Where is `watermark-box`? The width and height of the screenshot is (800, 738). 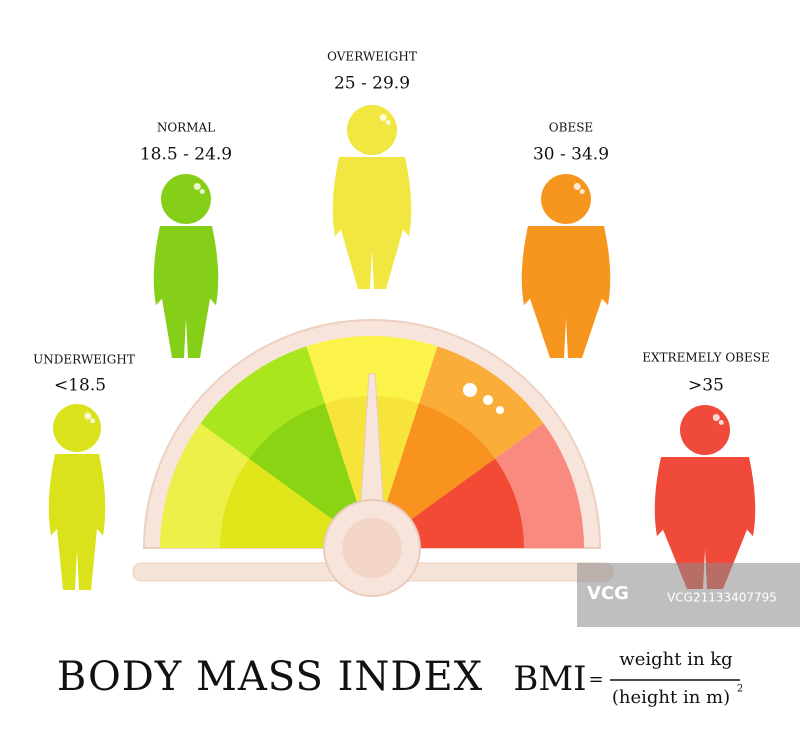 watermark-box is located at coordinates (688, 595).